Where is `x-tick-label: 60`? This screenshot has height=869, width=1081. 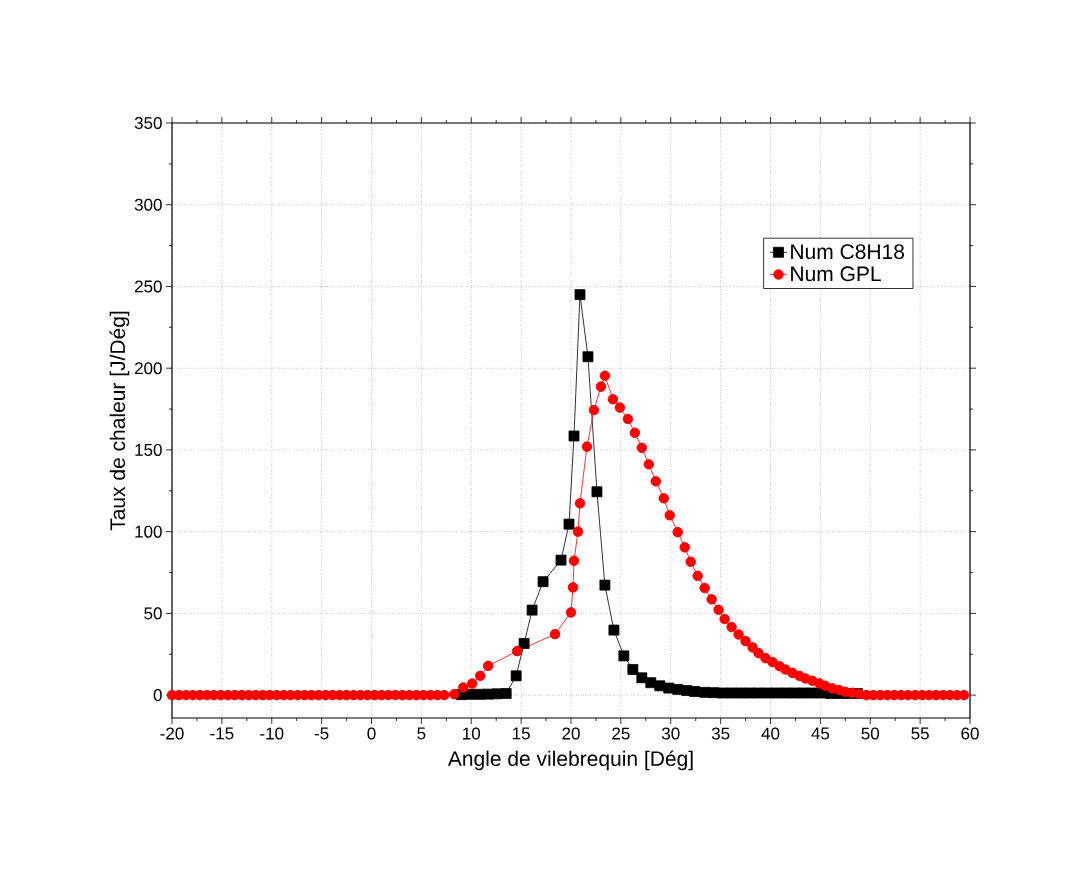 x-tick-label: 60 is located at coordinates (970, 733).